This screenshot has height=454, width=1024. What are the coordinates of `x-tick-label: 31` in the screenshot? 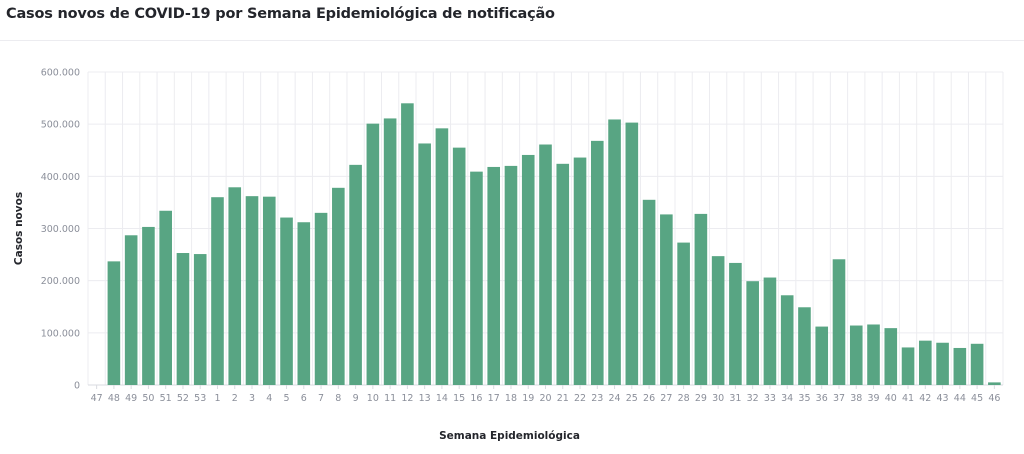 It's located at (735, 398).